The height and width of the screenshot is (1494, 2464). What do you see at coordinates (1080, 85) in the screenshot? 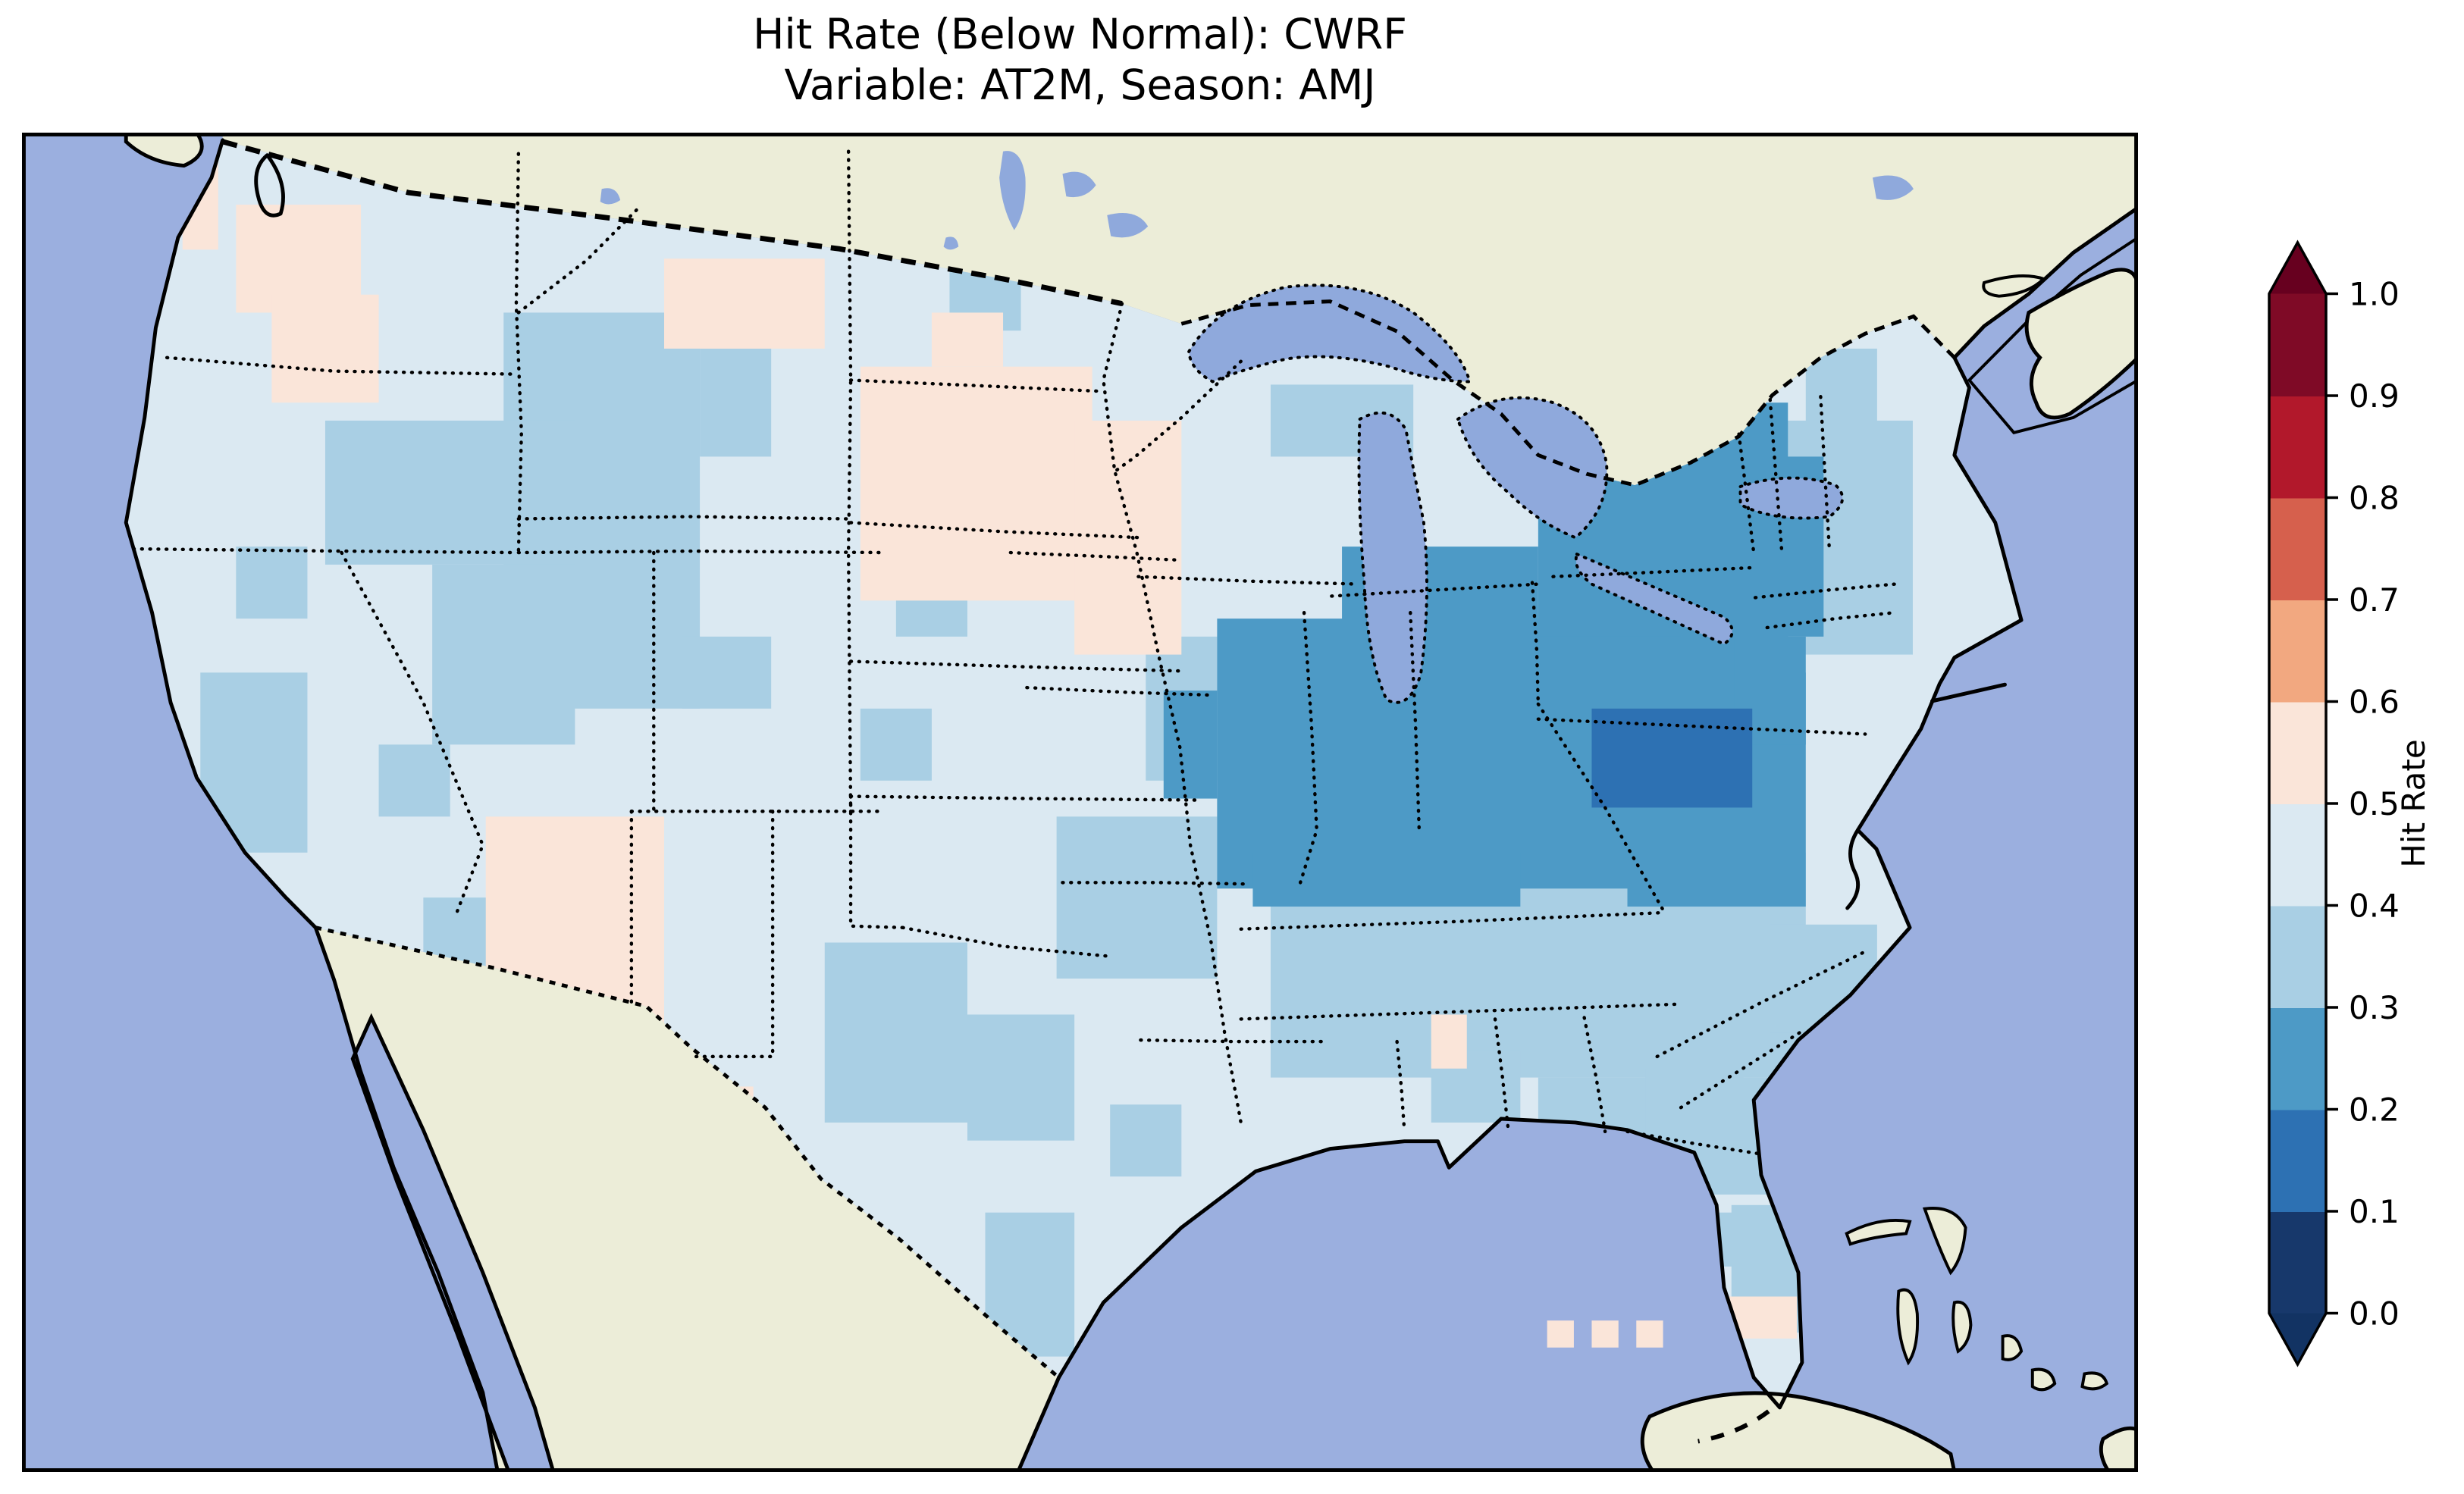
I see `chart-title-line2: Variable: AT2M, Season: AMJ` at bounding box center [1080, 85].